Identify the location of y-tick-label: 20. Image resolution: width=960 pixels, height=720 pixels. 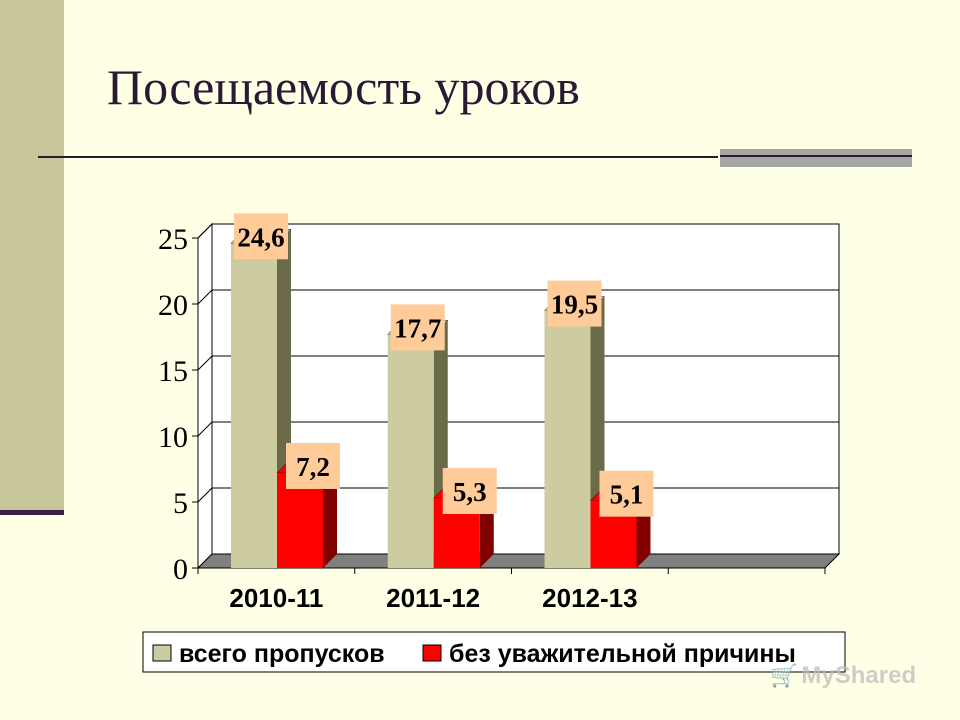
(173, 305).